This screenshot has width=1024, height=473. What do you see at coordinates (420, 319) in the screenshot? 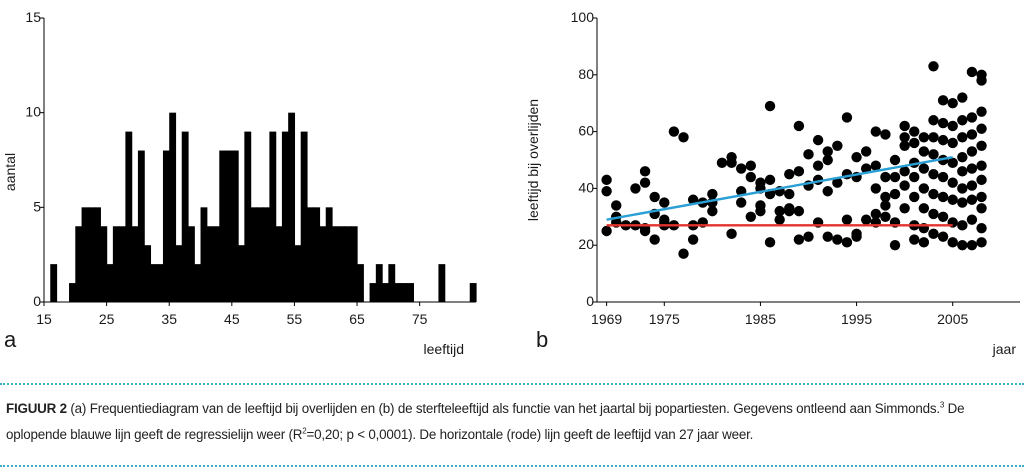
I see `a-x-tick-label: 75` at bounding box center [420, 319].